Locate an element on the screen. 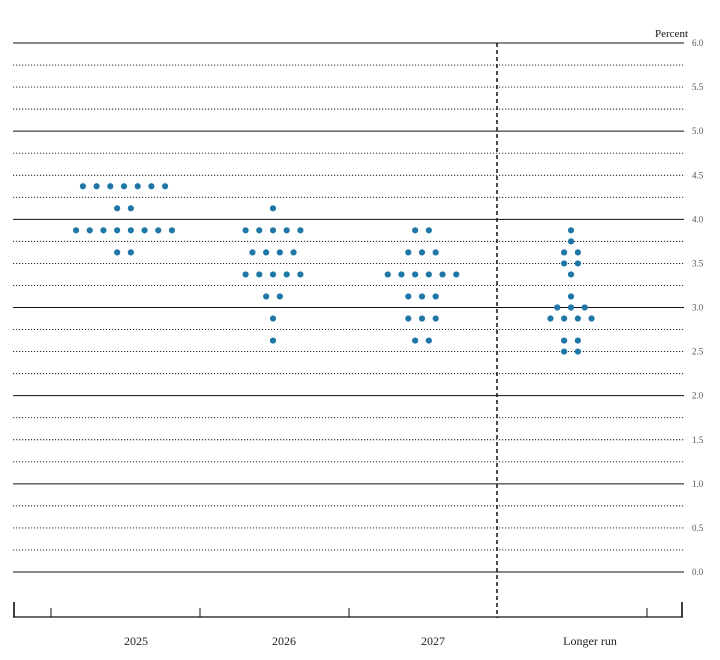 This screenshot has height=660, width=720. x-axis-category-labels: 2025 2026 2027 Longer run is located at coordinates (370, 641).